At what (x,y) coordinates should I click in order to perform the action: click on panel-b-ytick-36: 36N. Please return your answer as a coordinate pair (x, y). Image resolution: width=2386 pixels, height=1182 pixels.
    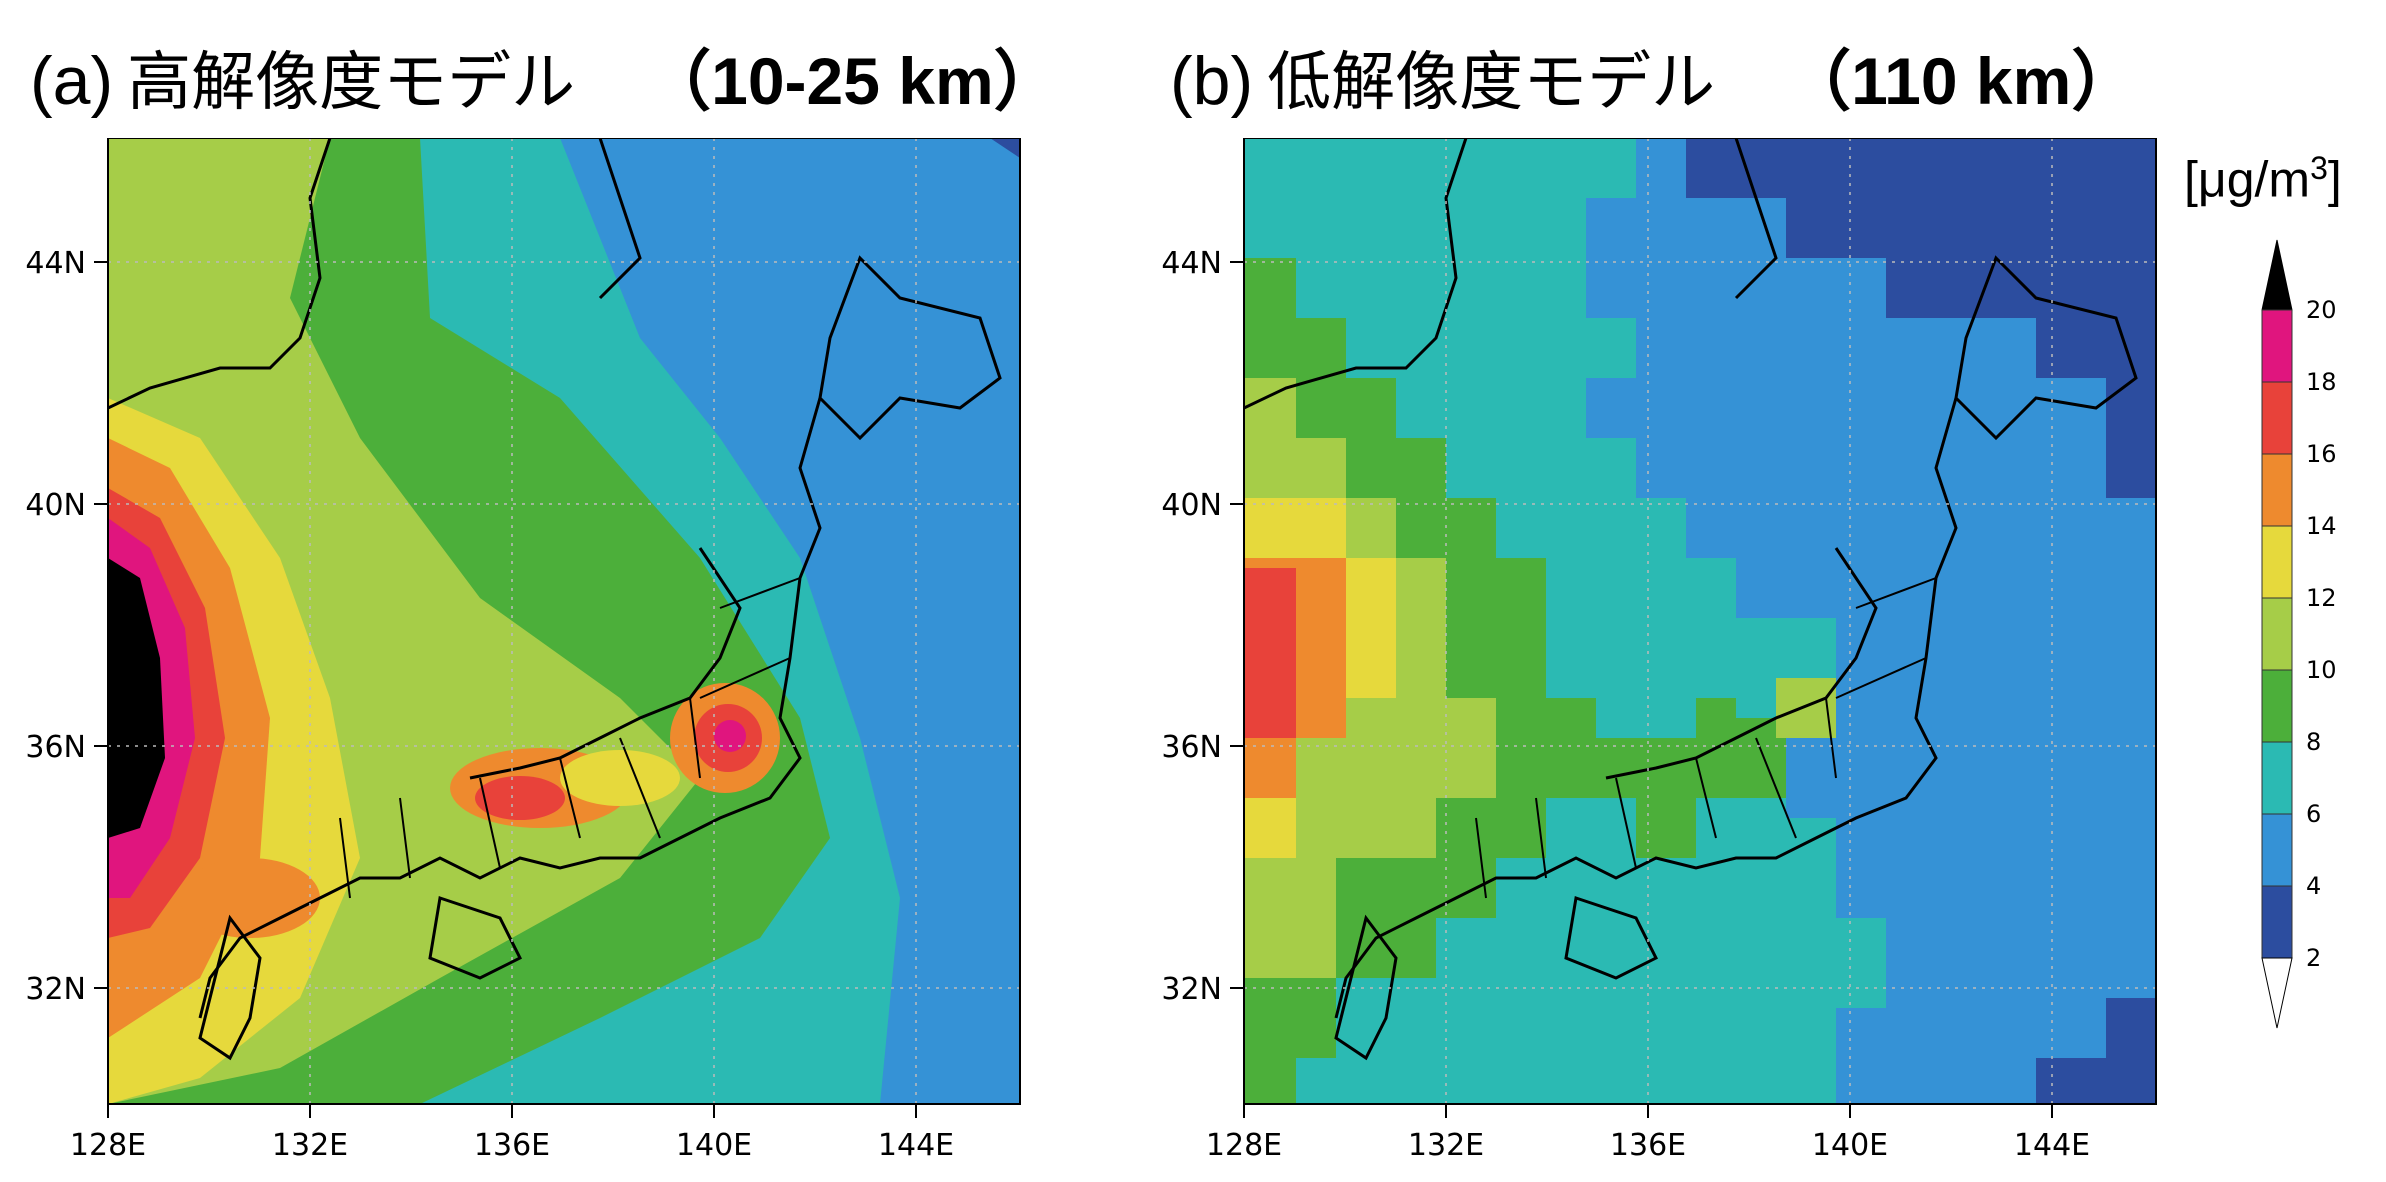
    Looking at the image, I should click on (1191, 747).